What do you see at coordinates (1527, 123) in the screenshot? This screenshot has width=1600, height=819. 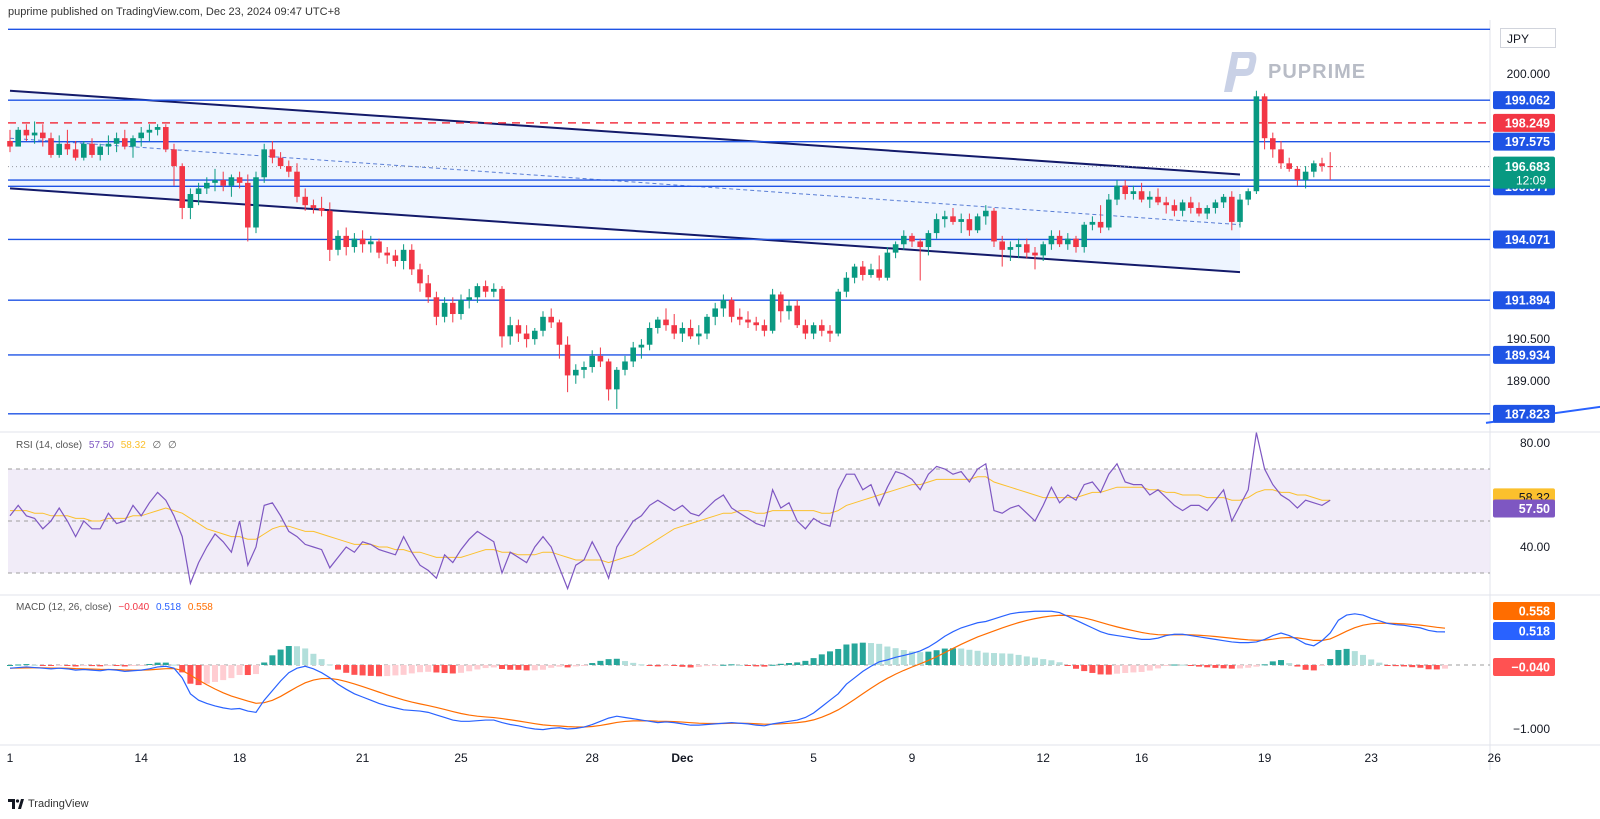 I see `level-price-label: 198.249` at bounding box center [1527, 123].